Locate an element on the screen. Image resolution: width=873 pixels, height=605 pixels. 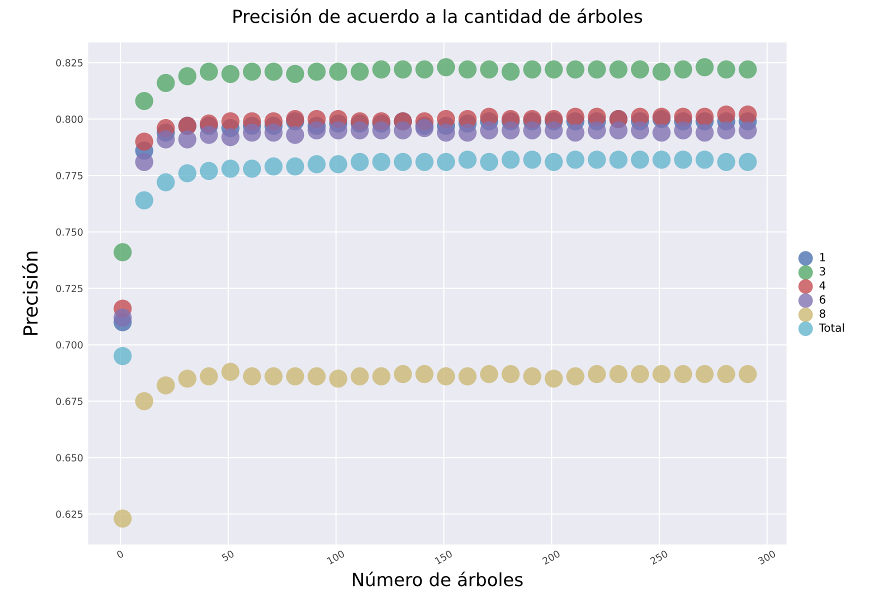
legend-label: 1 is located at coordinates (822, 257).